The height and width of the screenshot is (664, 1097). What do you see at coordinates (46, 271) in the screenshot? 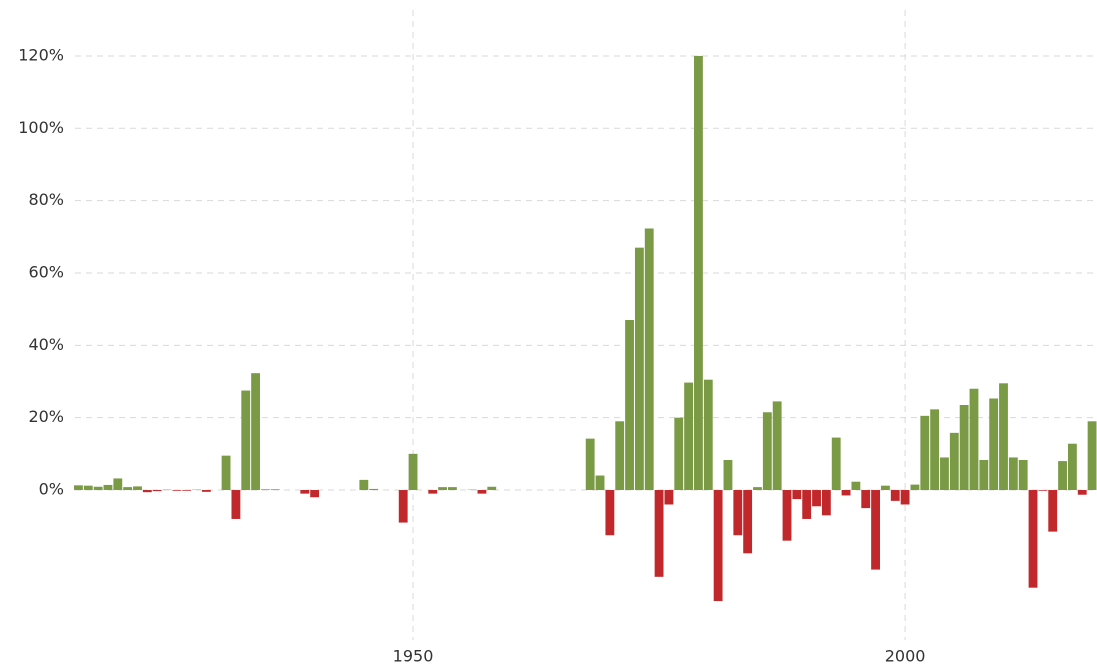
I see `y-tick-label: 60%` at bounding box center [46, 271].